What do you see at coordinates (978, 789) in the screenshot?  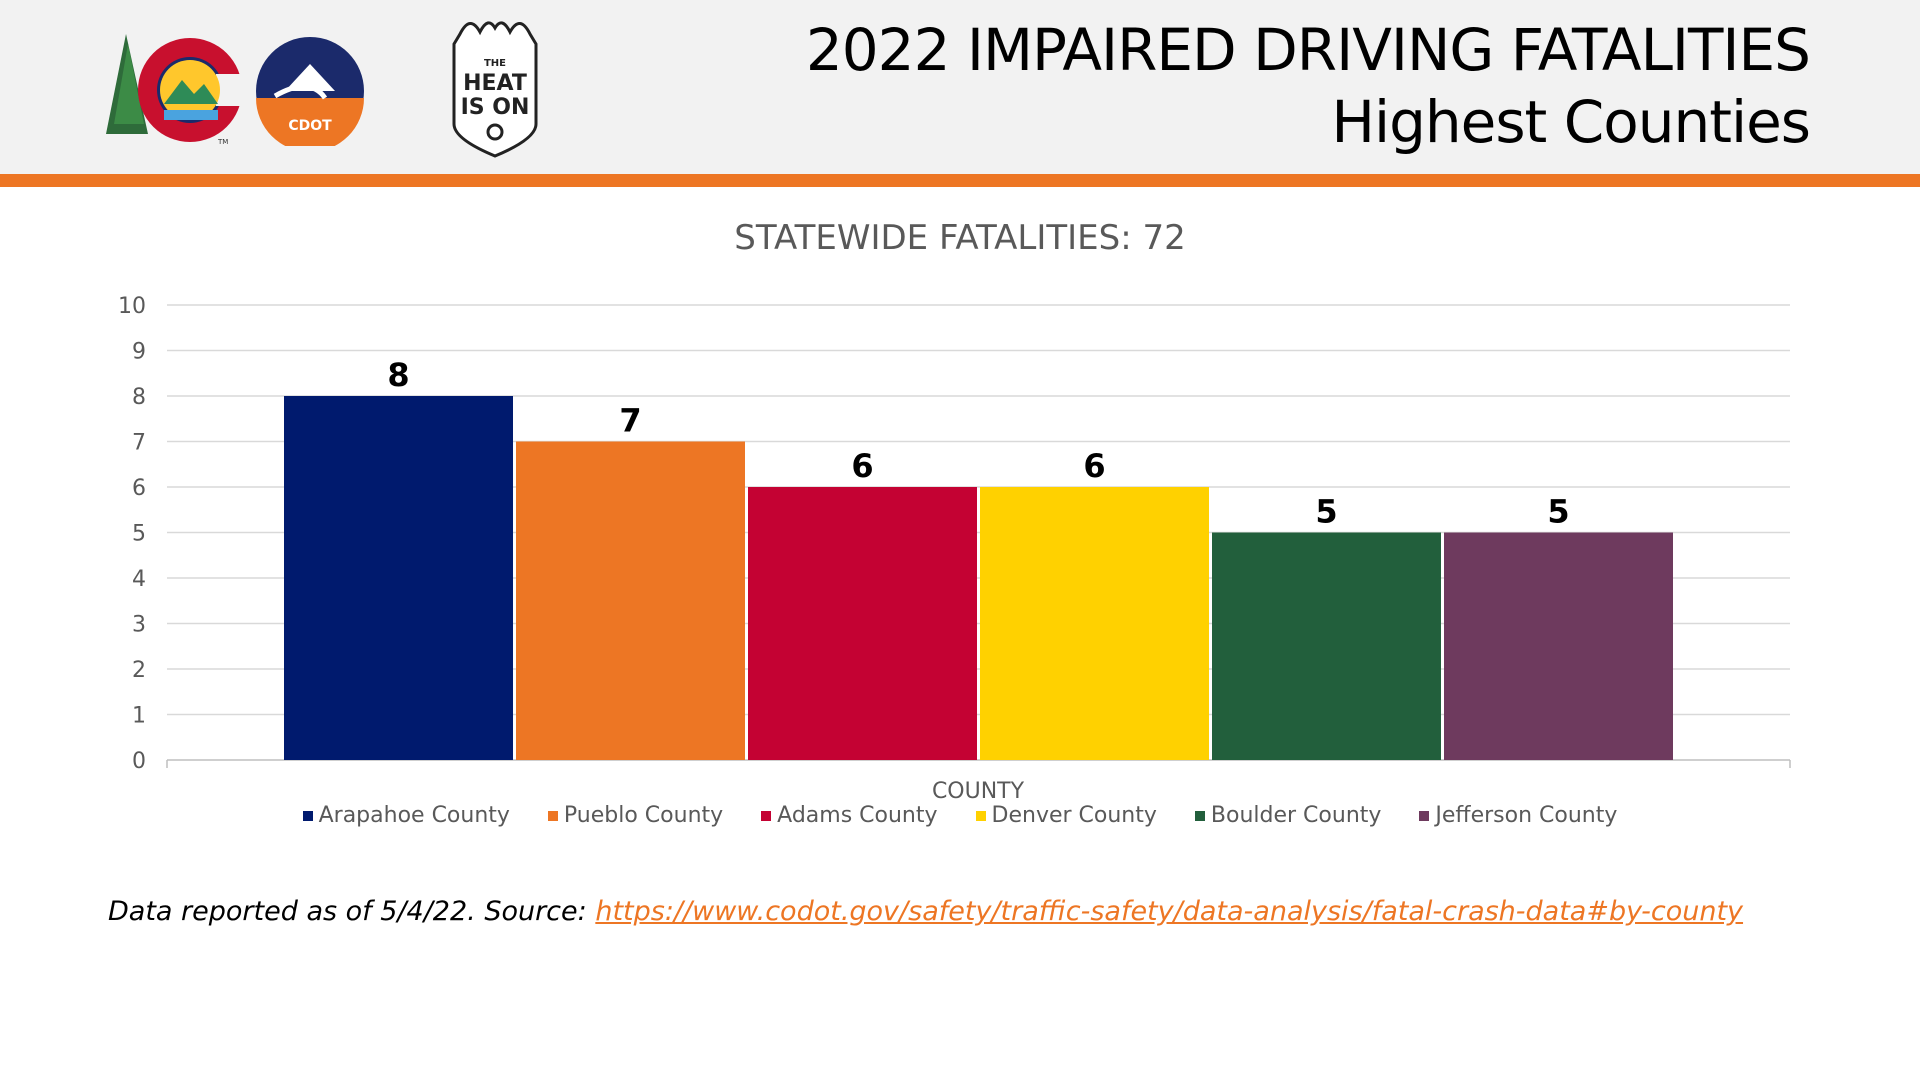 I see `x-axis-label: COUNTY` at bounding box center [978, 789].